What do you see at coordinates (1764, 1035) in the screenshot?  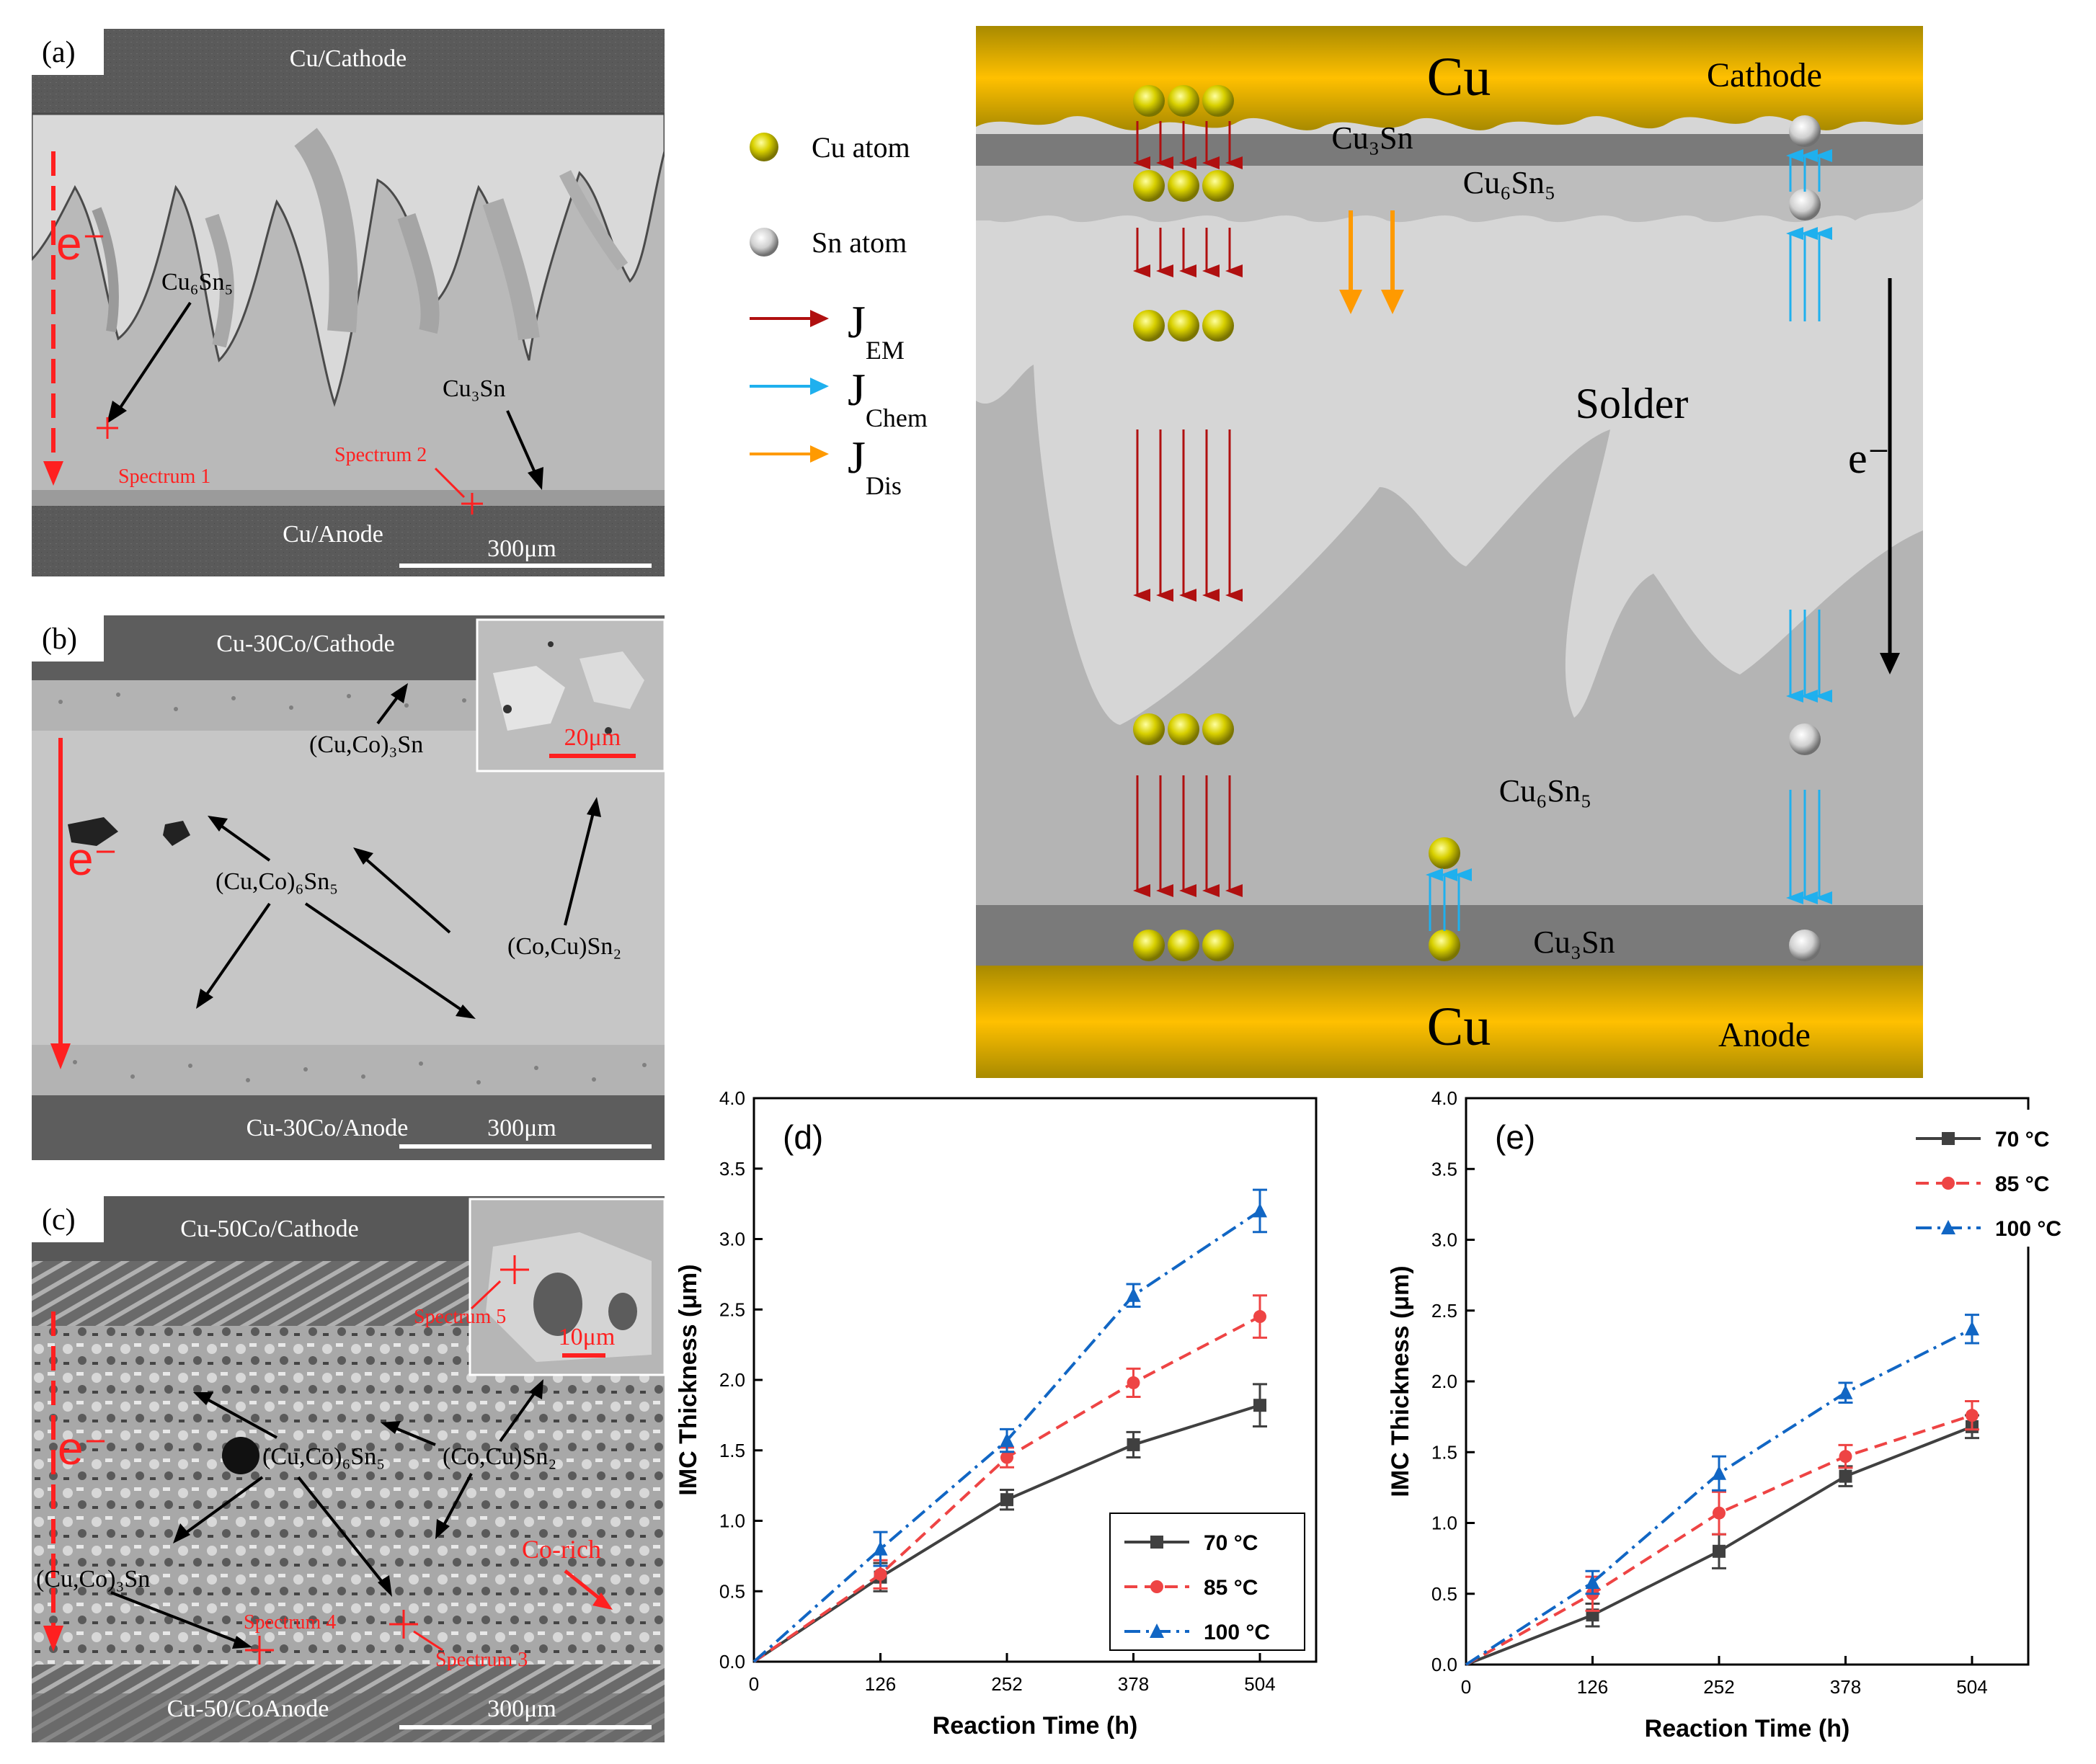 I see `anode-label: Anode` at bounding box center [1764, 1035].